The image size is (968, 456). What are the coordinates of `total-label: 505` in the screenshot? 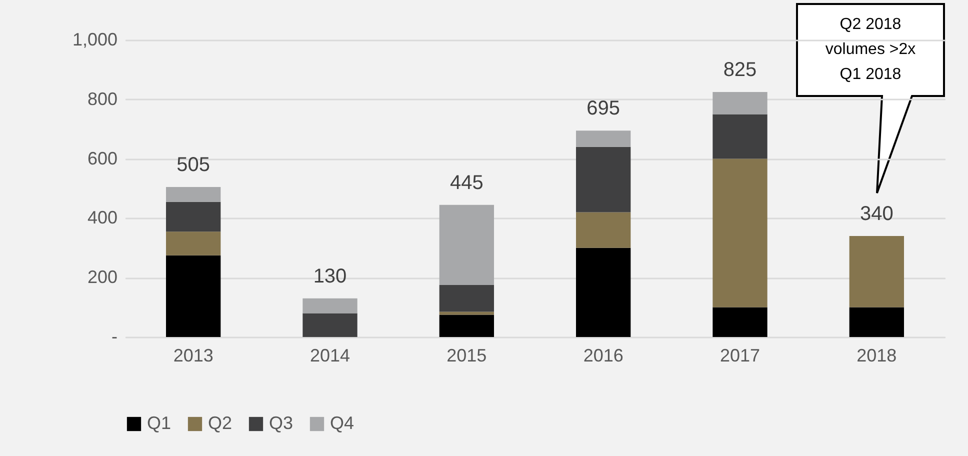 It's located at (193, 165).